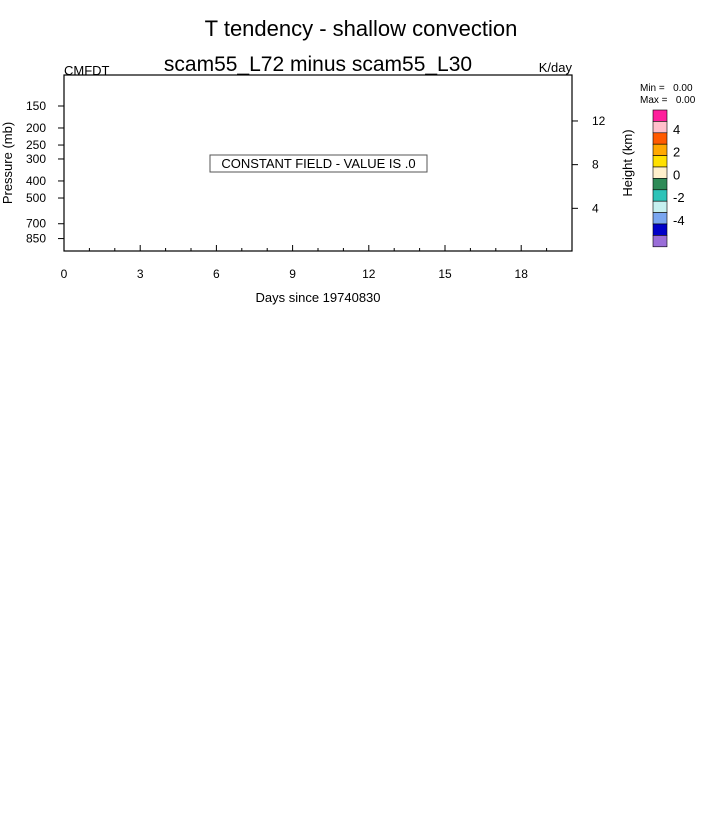 This screenshot has height=830, width=722. What do you see at coordinates (676, 129) in the screenshot?
I see `colorbar-label: 4` at bounding box center [676, 129].